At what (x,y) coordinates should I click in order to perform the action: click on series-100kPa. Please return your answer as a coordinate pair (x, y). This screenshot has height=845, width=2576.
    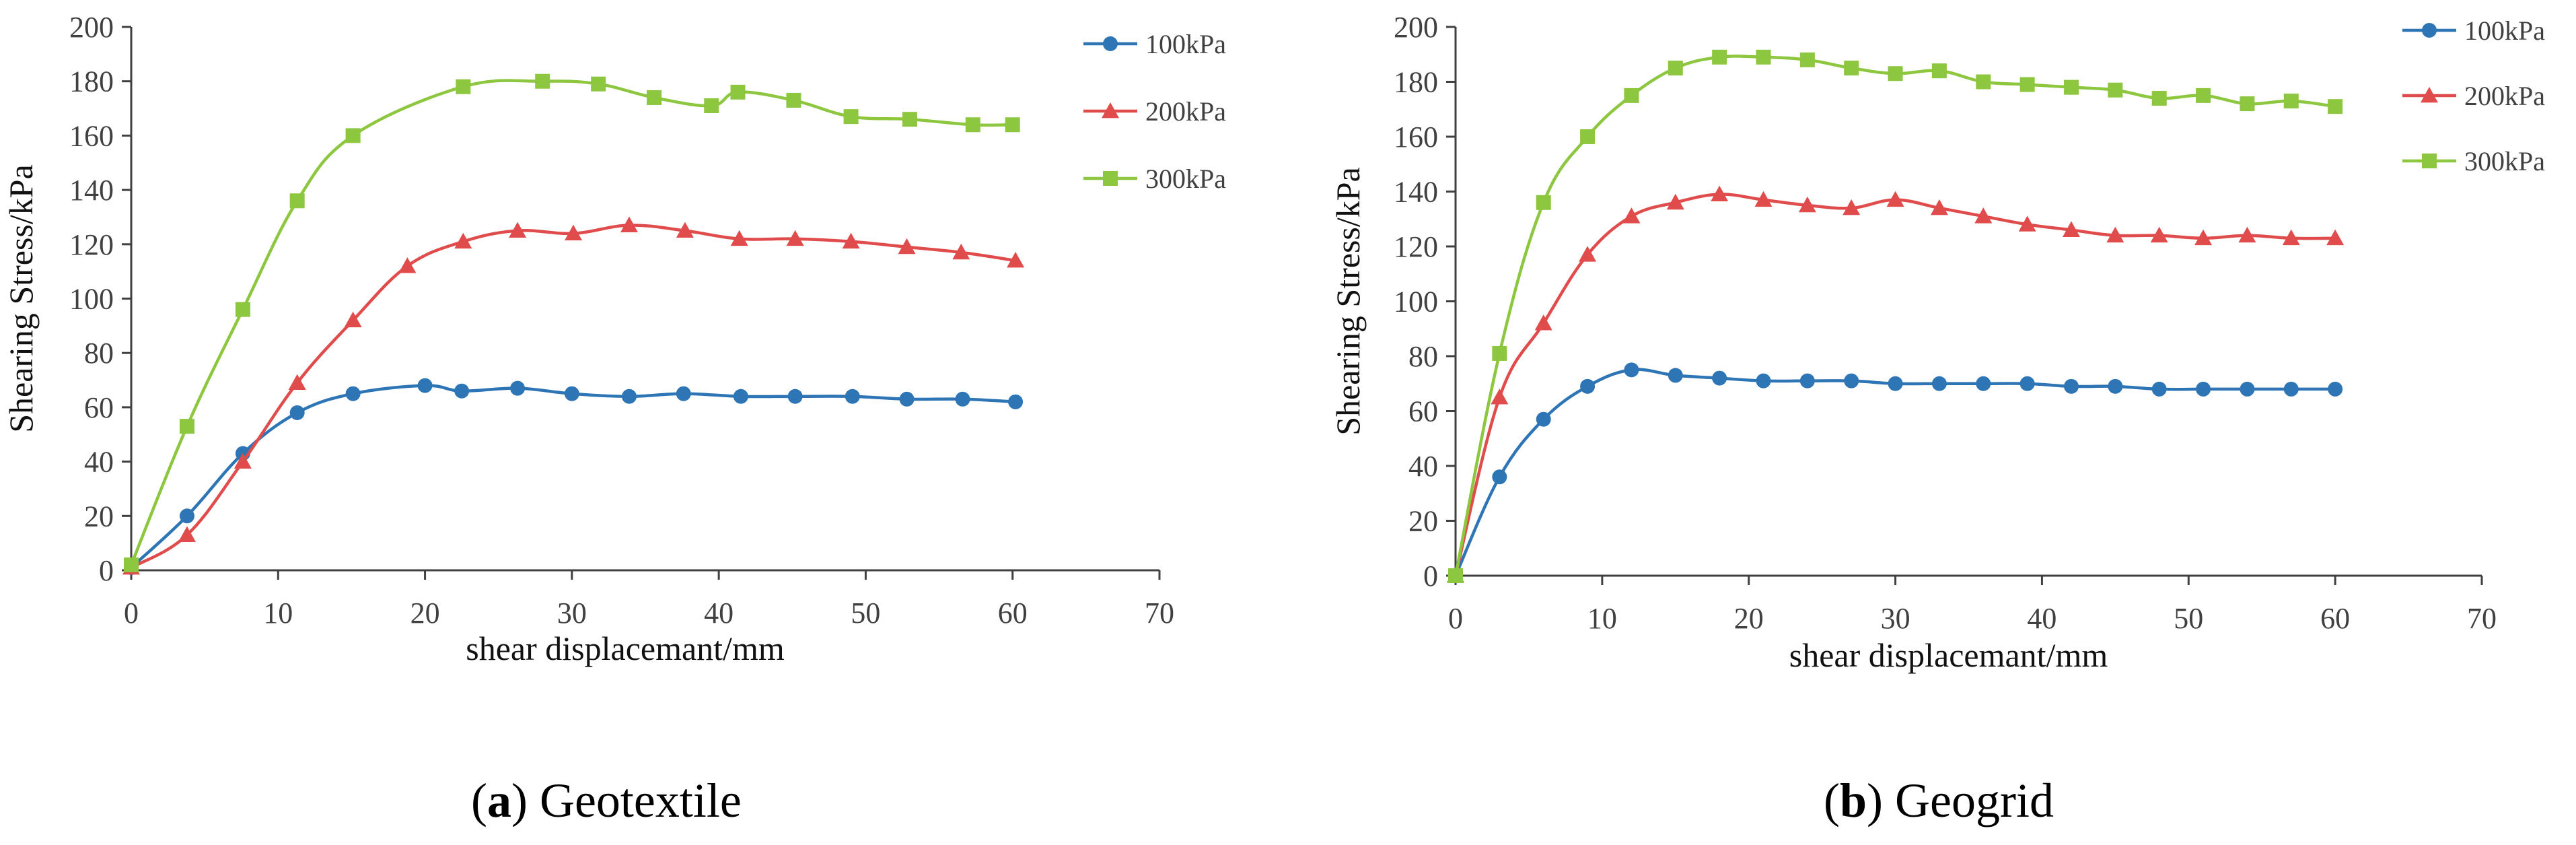
    Looking at the image, I should click on (1896, 472).